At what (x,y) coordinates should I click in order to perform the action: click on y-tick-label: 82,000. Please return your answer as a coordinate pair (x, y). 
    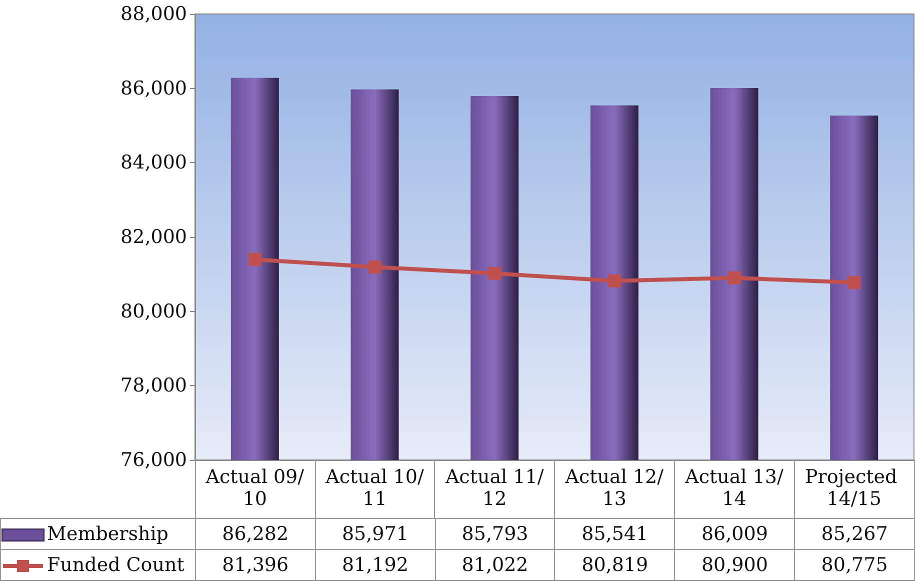
    Looking at the image, I should click on (153, 237).